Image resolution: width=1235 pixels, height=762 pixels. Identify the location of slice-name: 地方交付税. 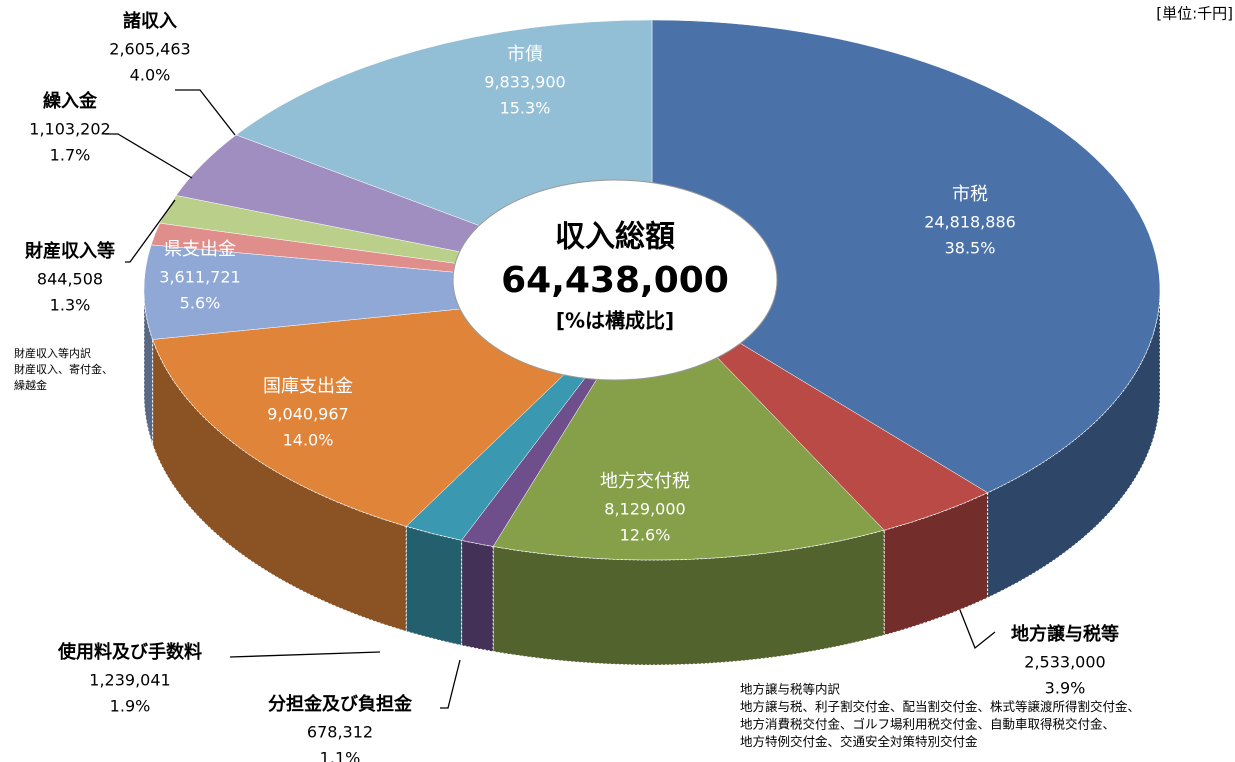
(645, 481).